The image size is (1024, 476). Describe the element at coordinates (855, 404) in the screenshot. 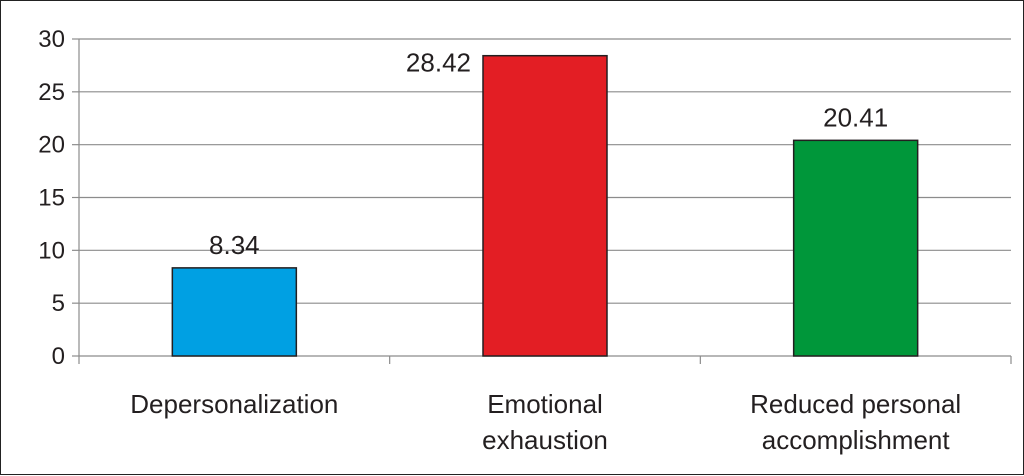

I see `category-label: Reduced personal` at that location.